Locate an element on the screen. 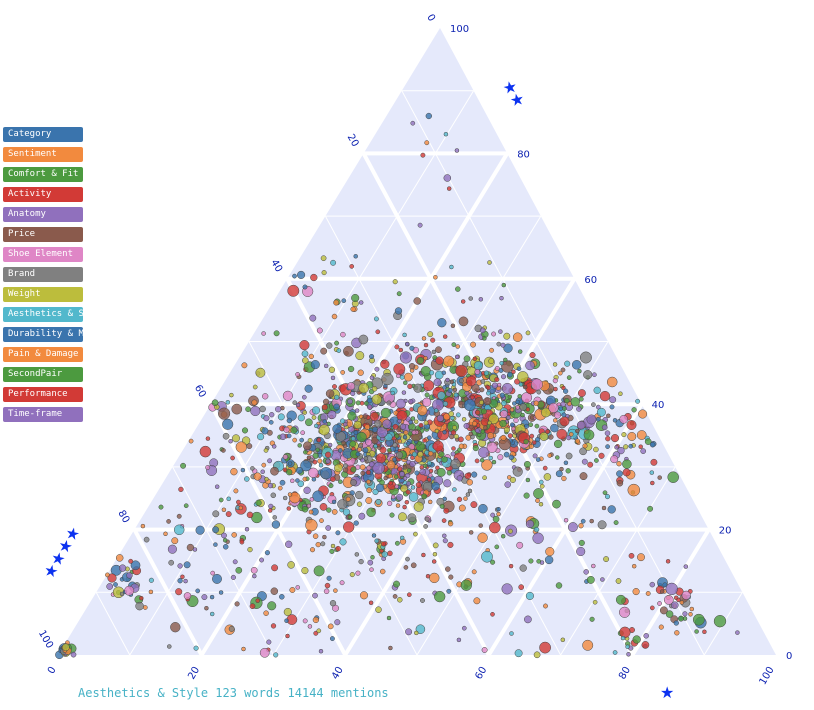 The image size is (814, 710). tick-label-c: 20 is located at coordinates (194, 673).